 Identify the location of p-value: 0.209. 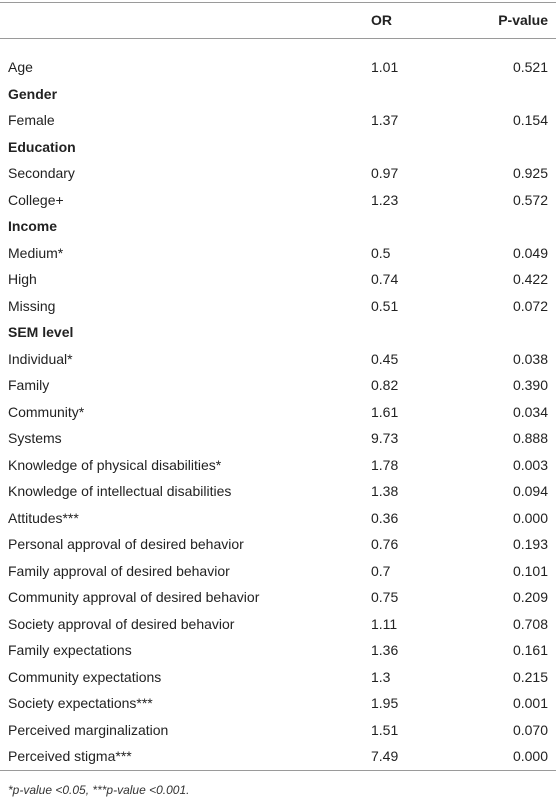
(530, 597).